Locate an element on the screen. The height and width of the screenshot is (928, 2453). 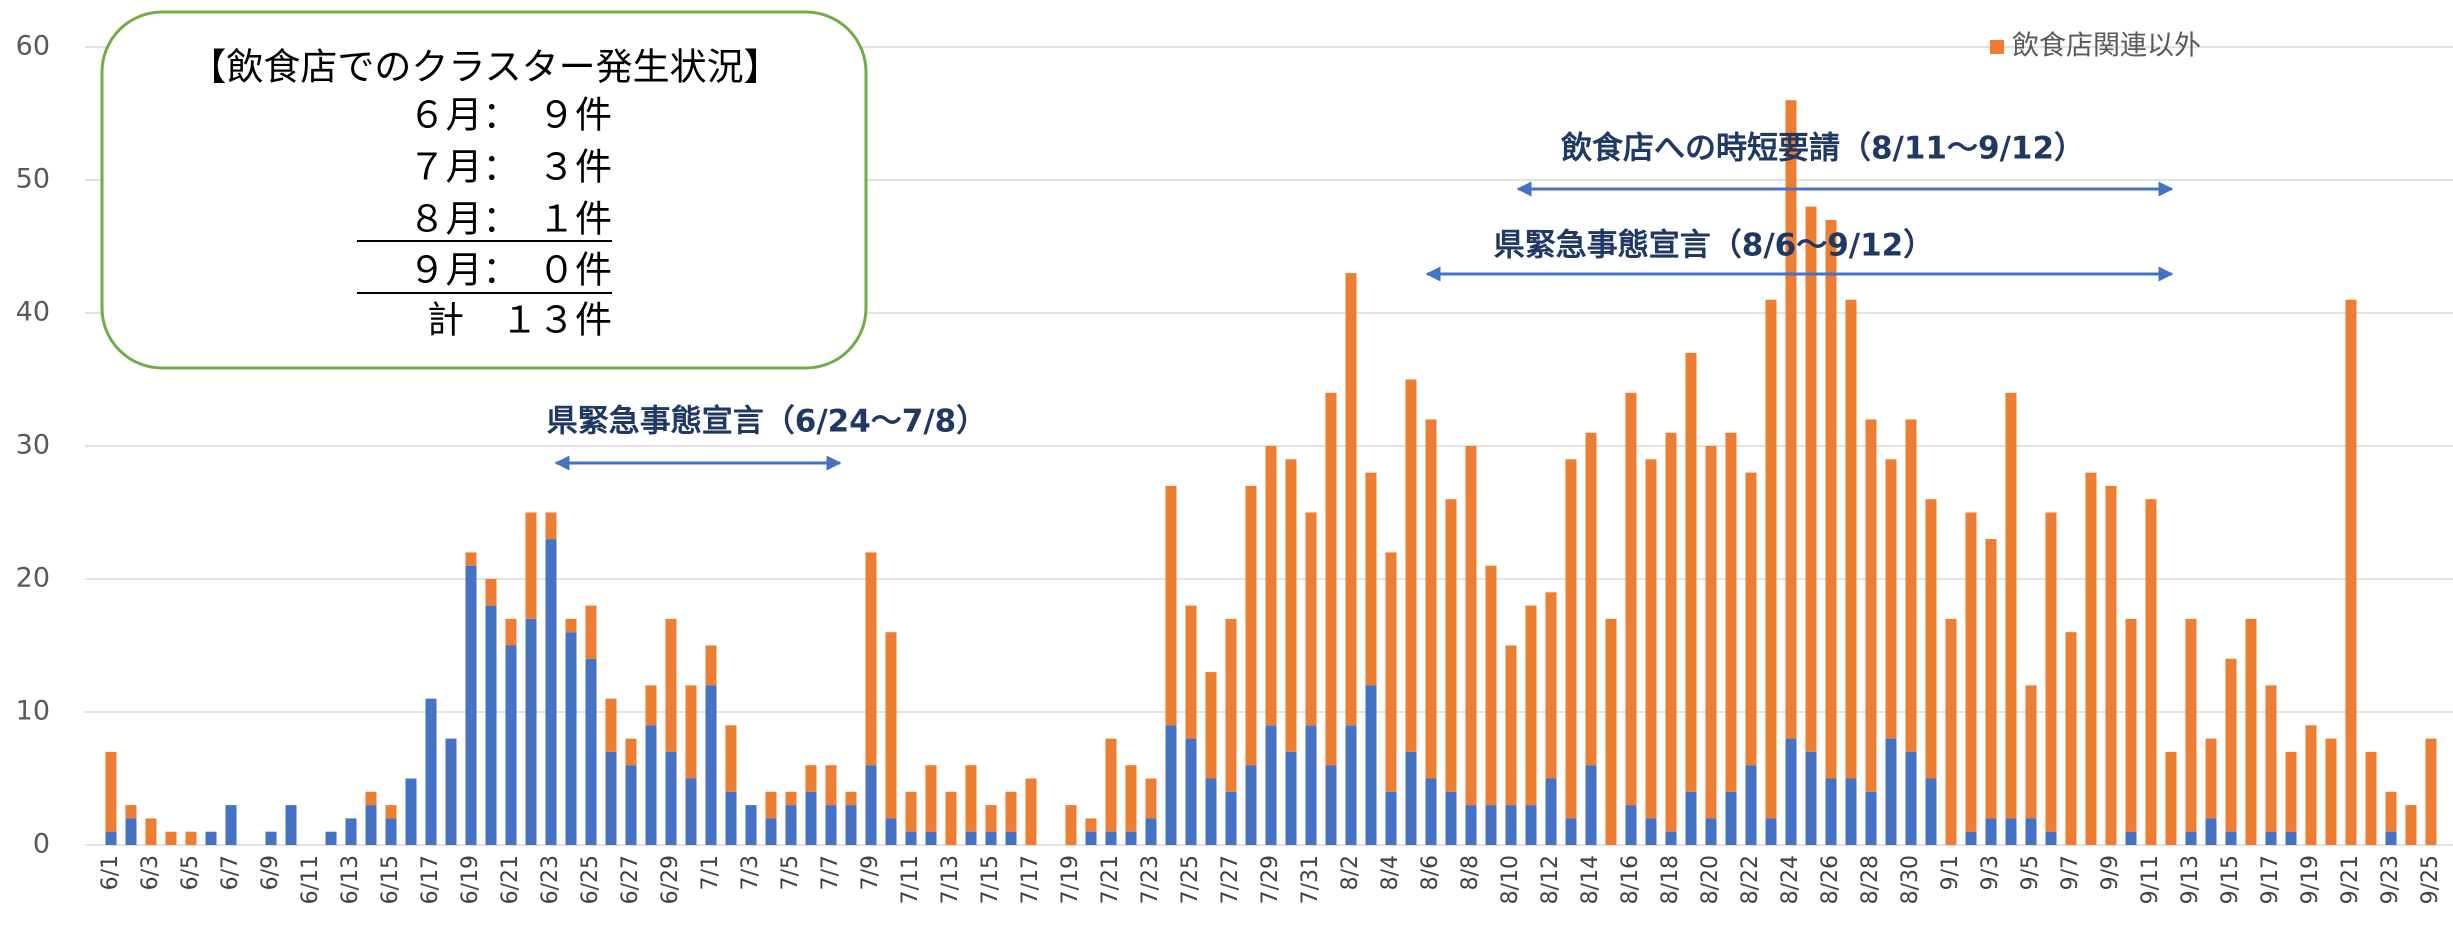
x-tick-label: 7/23 is located at coordinates (1150, 879).